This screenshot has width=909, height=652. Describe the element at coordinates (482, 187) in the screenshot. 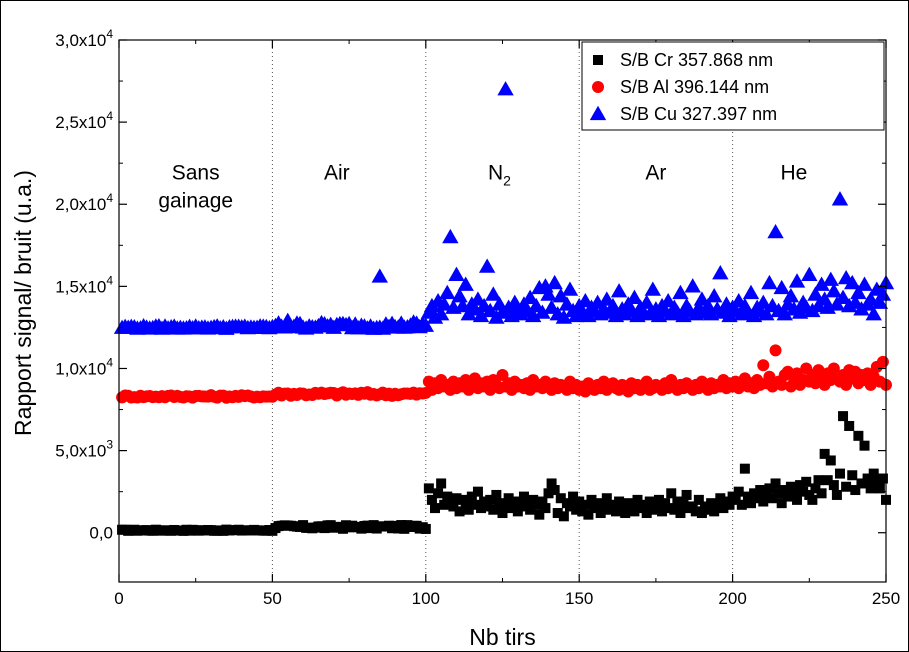

I see `region-labels: Sans gainage Air N2 Ar He` at that location.